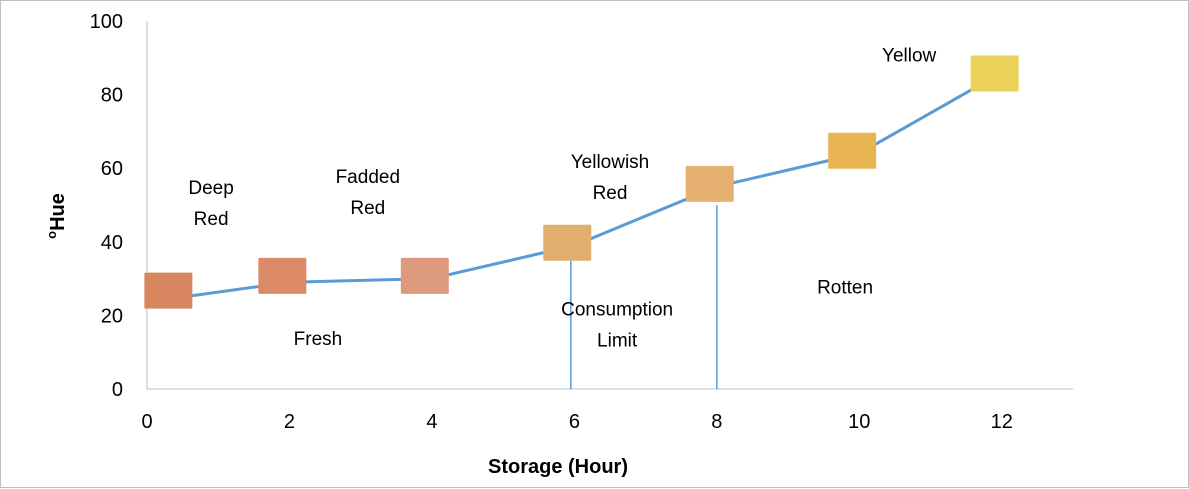 The height and width of the screenshot is (489, 1189). What do you see at coordinates (210, 204) in the screenshot?
I see `annotation-label: Deep Red` at bounding box center [210, 204].